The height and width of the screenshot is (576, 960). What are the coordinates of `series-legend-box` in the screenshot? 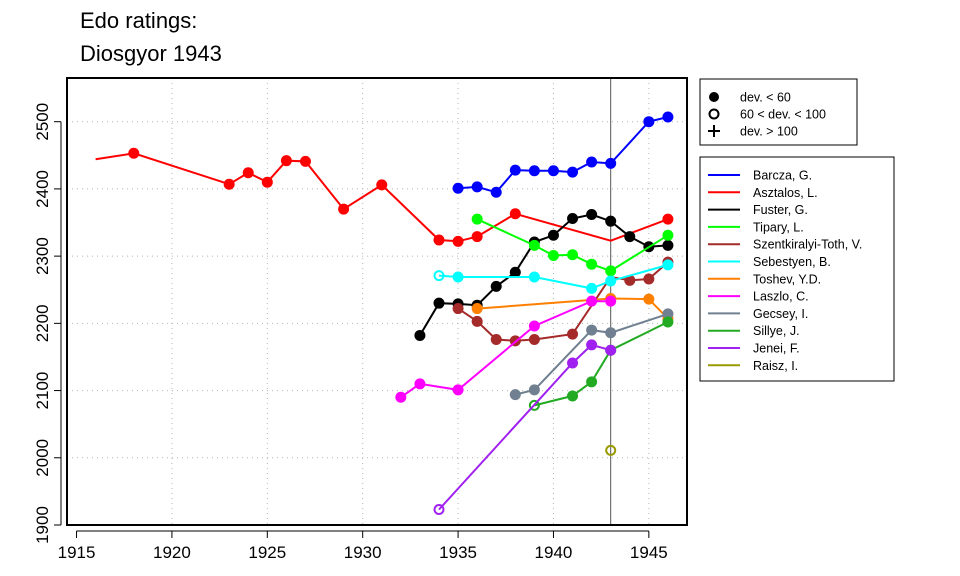 It's located at (797, 269).